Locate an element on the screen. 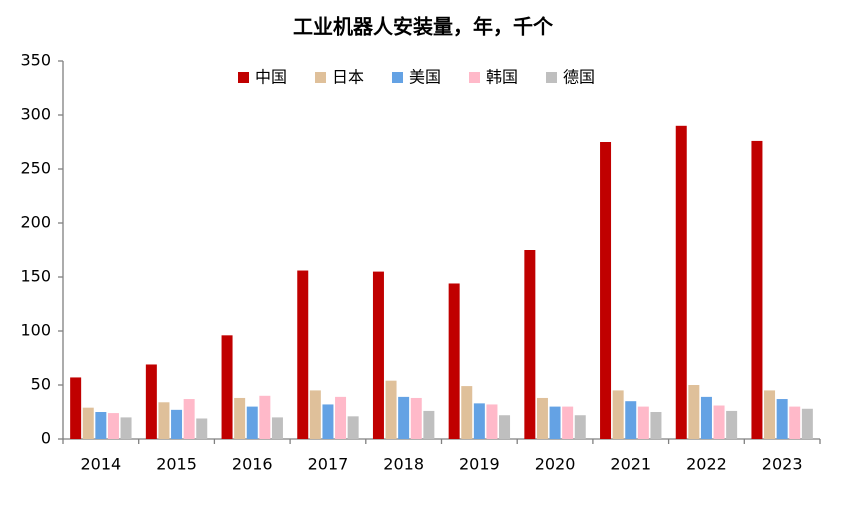  x-tick-label: 2020 is located at coordinates (555, 464).